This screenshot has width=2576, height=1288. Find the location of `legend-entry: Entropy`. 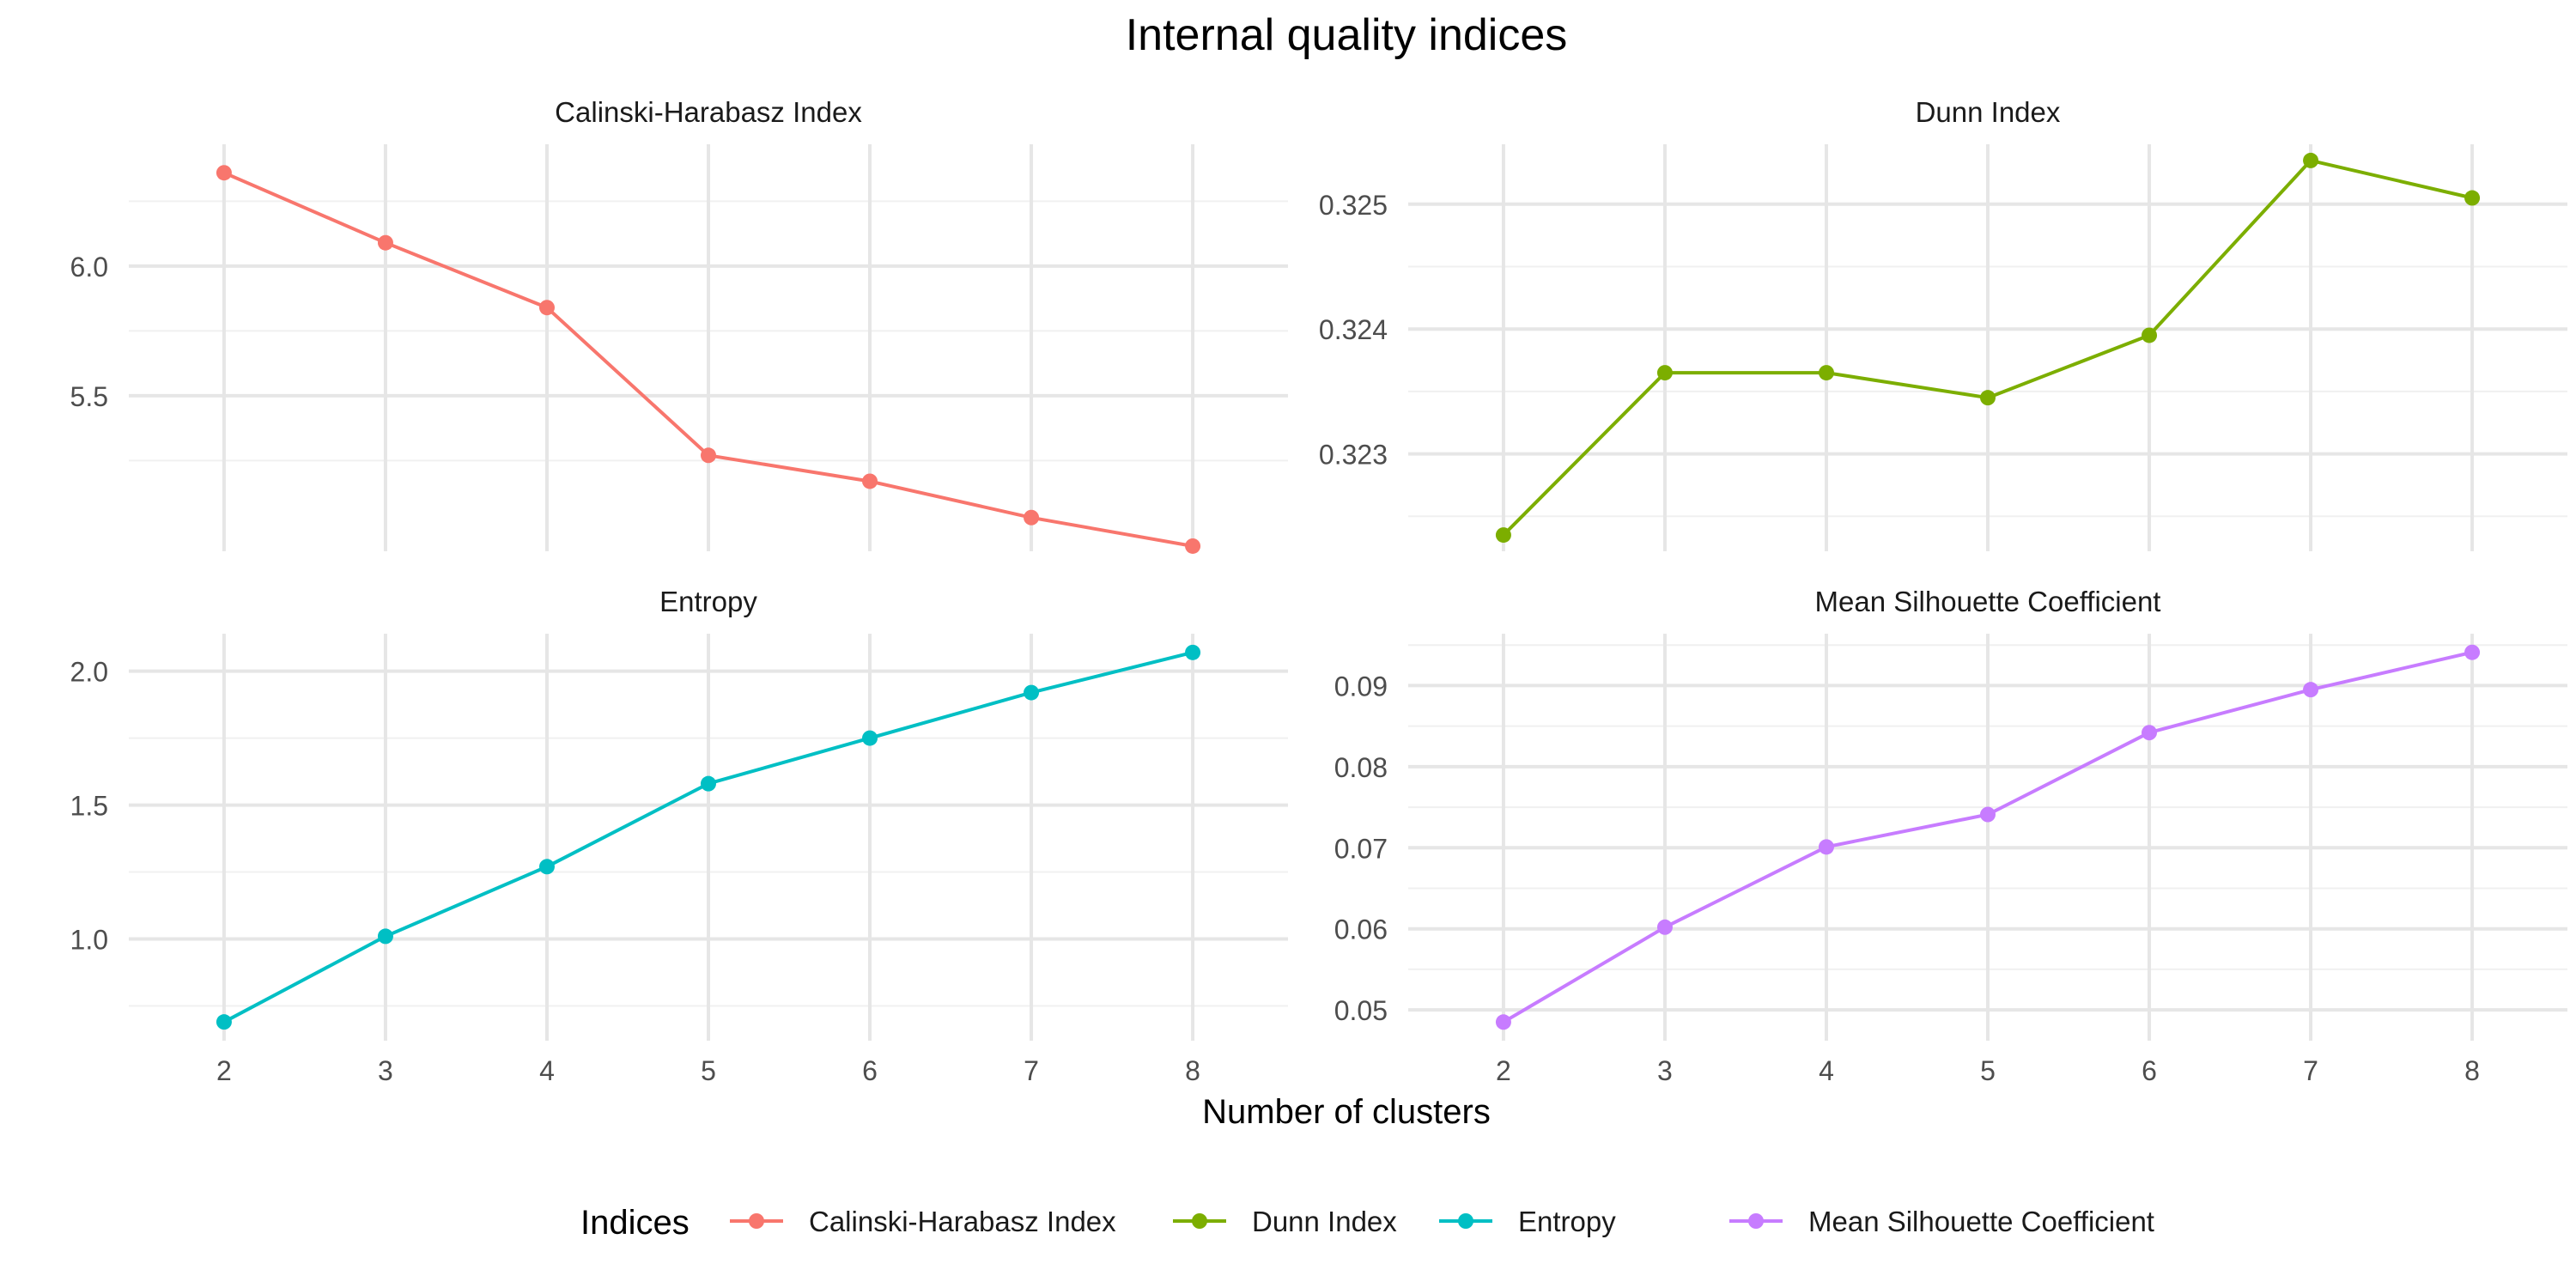

legend-entry: Entropy is located at coordinates (1528, 1221).